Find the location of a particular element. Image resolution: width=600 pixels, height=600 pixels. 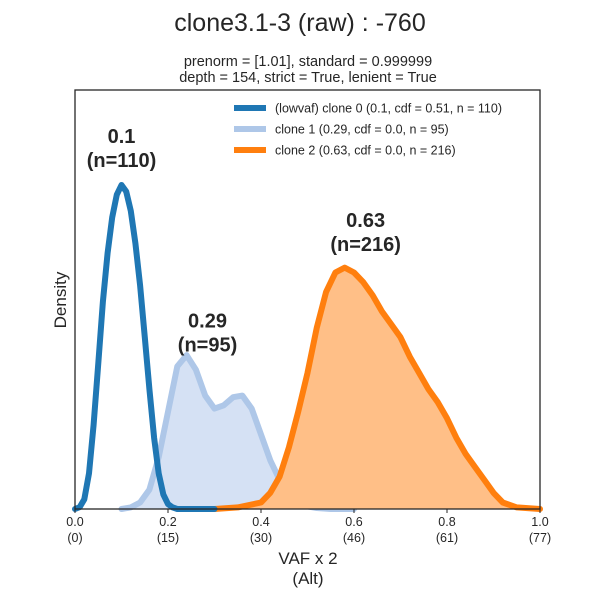

series-1-area is located at coordinates (237, 432).